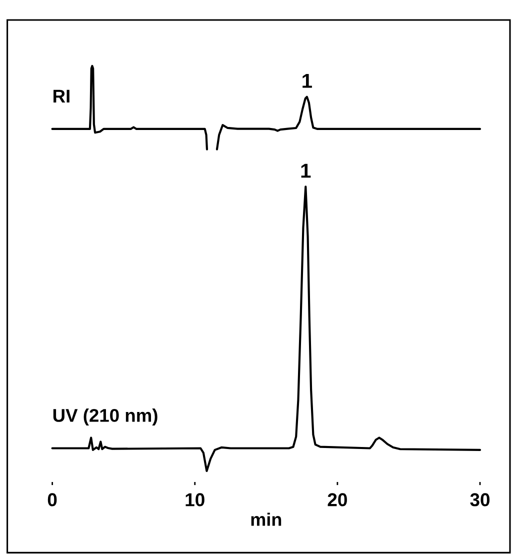 This screenshot has height=559, width=521. What do you see at coordinates (195, 499) in the screenshot?
I see `x-tick-label: 10` at bounding box center [195, 499].